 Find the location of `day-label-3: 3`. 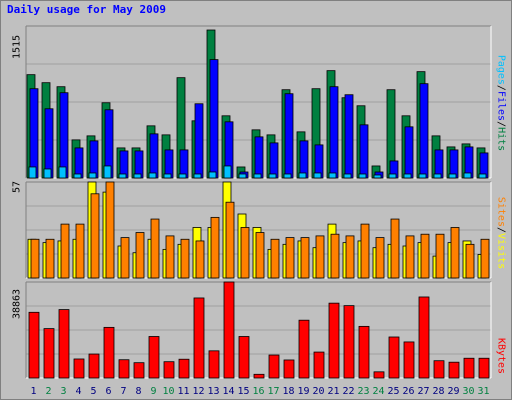

day-label-3: 3 is located at coordinates (63, 391).